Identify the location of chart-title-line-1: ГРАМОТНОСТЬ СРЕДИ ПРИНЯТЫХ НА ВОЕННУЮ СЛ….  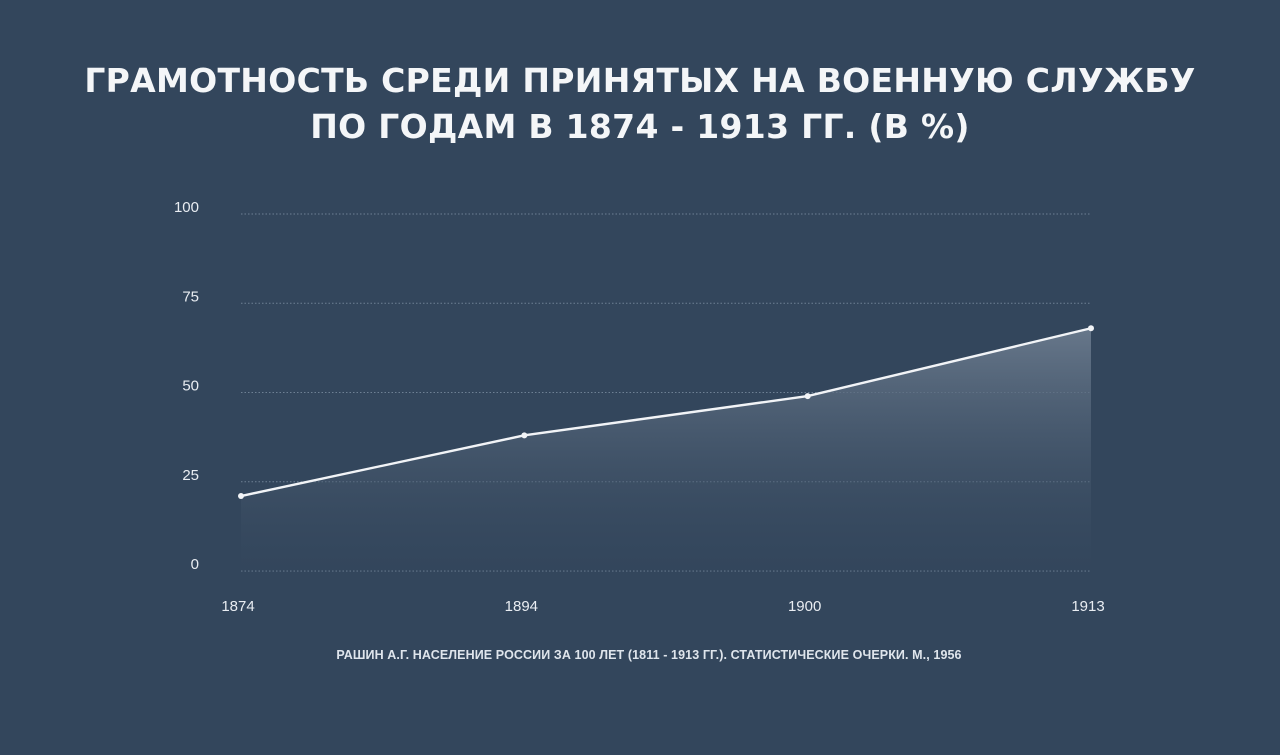
(640, 80).